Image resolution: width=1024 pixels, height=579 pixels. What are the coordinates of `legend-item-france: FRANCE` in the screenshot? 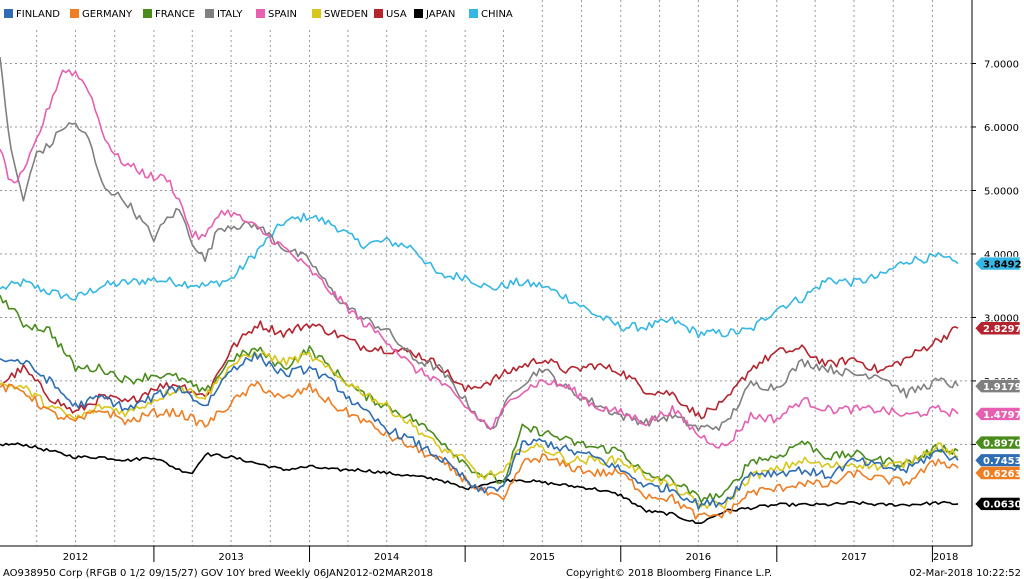 It's located at (169, 14).